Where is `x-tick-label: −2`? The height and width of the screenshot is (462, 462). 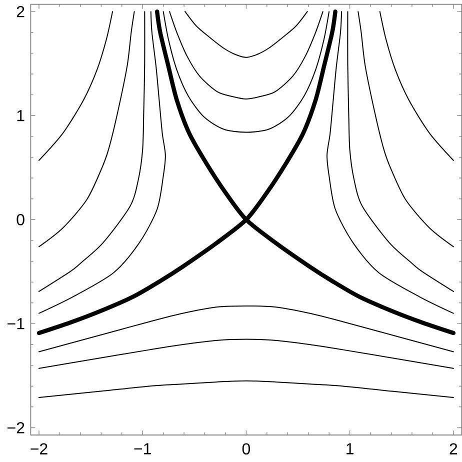
x-tick-label: −2 is located at coordinates (39, 448).